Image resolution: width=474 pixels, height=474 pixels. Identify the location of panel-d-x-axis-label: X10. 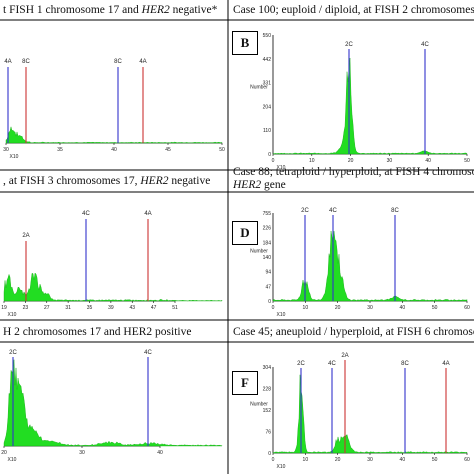
(281, 315).